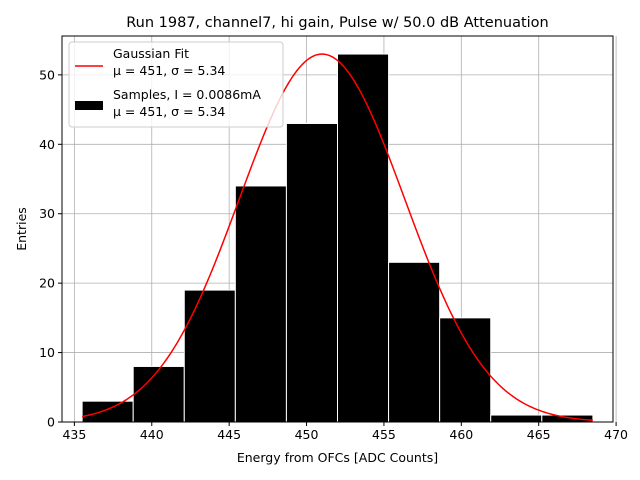 This screenshot has height=480, width=640. What do you see at coordinates (21, 229) in the screenshot?
I see `y-axis-label: Entries` at bounding box center [21, 229].